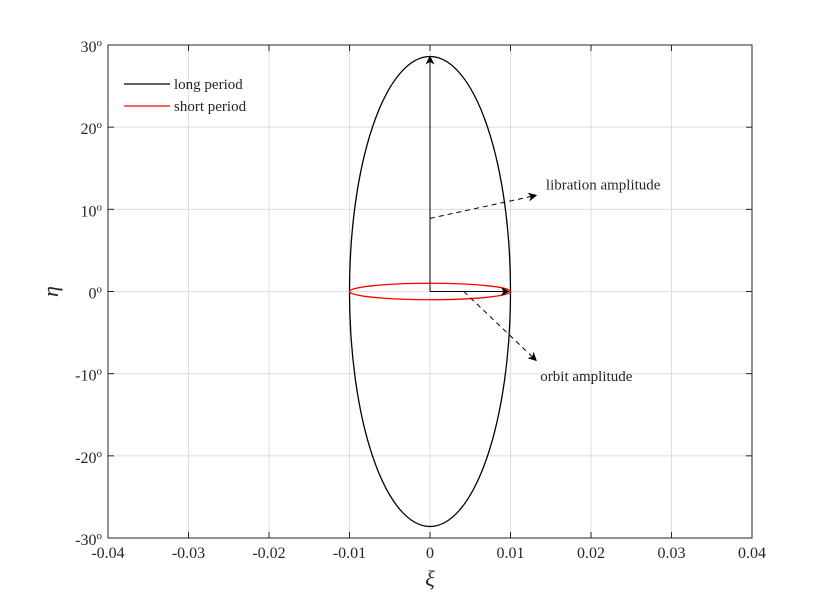  What do you see at coordinates (208, 85) in the screenshot?
I see `legend-label-long-period: long period` at bounding box center [208, 85].